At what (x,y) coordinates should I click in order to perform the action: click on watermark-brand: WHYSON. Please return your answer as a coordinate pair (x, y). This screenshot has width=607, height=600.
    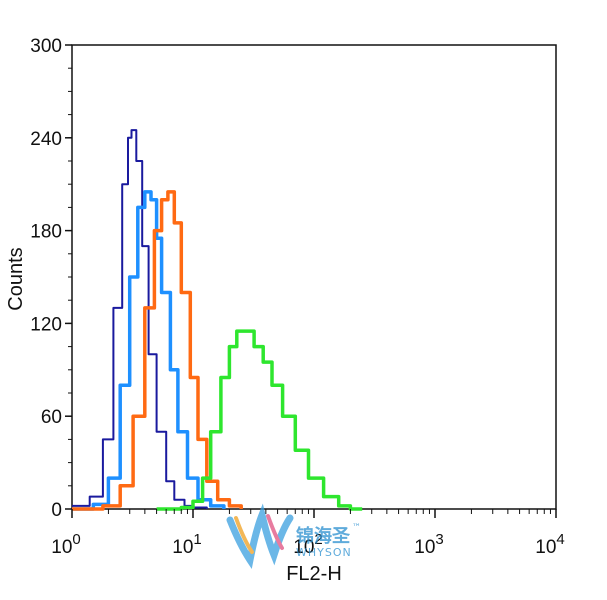
    Looking at the image, I should click on (324, 552).